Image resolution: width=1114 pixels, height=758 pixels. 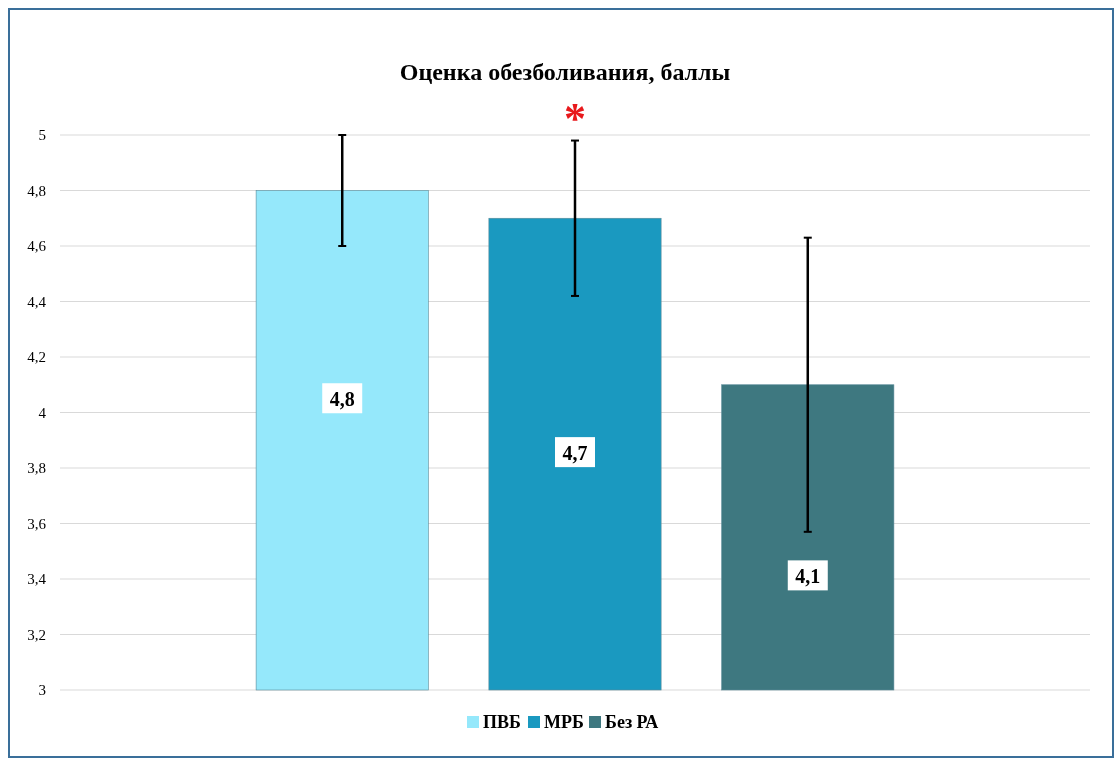 I want to click on y-tick-label: 4,2, so click(x=36, y=357).